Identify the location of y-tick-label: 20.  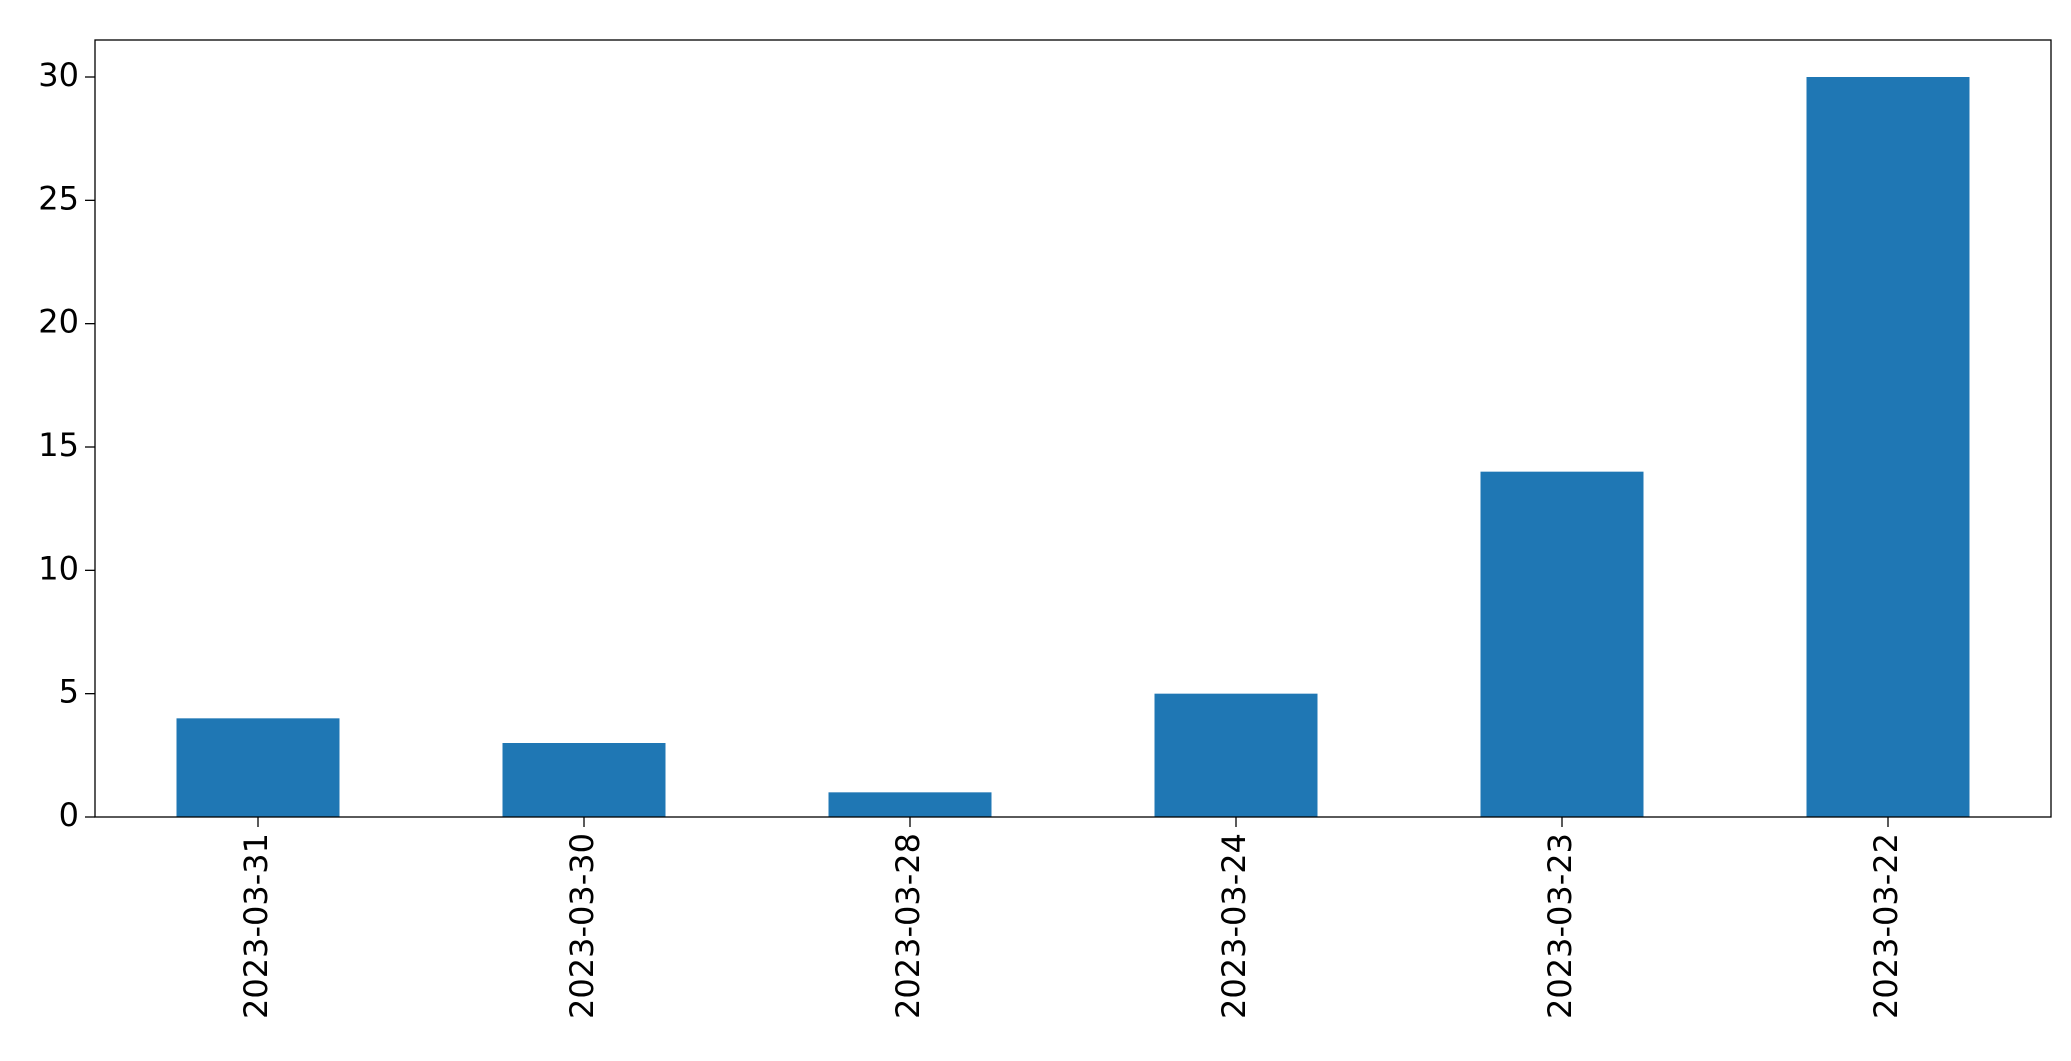
(58, 322).